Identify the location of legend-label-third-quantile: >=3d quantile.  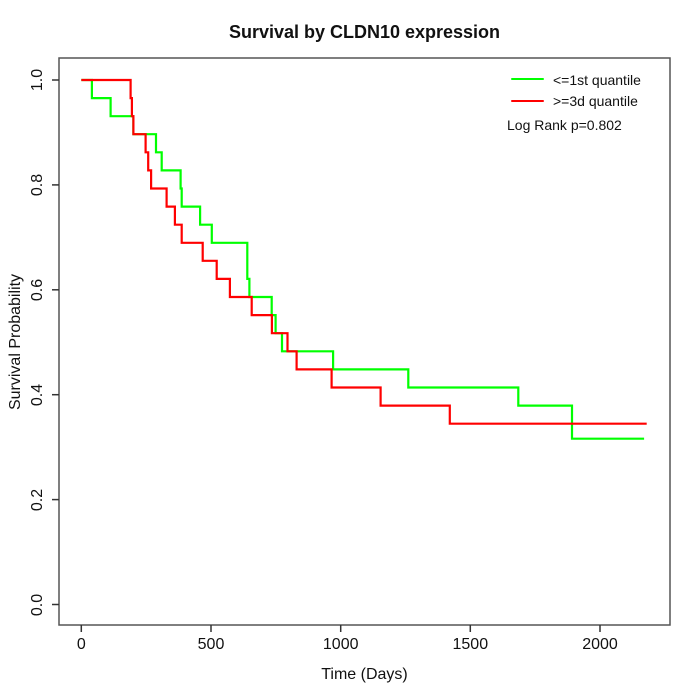
(595, 101).